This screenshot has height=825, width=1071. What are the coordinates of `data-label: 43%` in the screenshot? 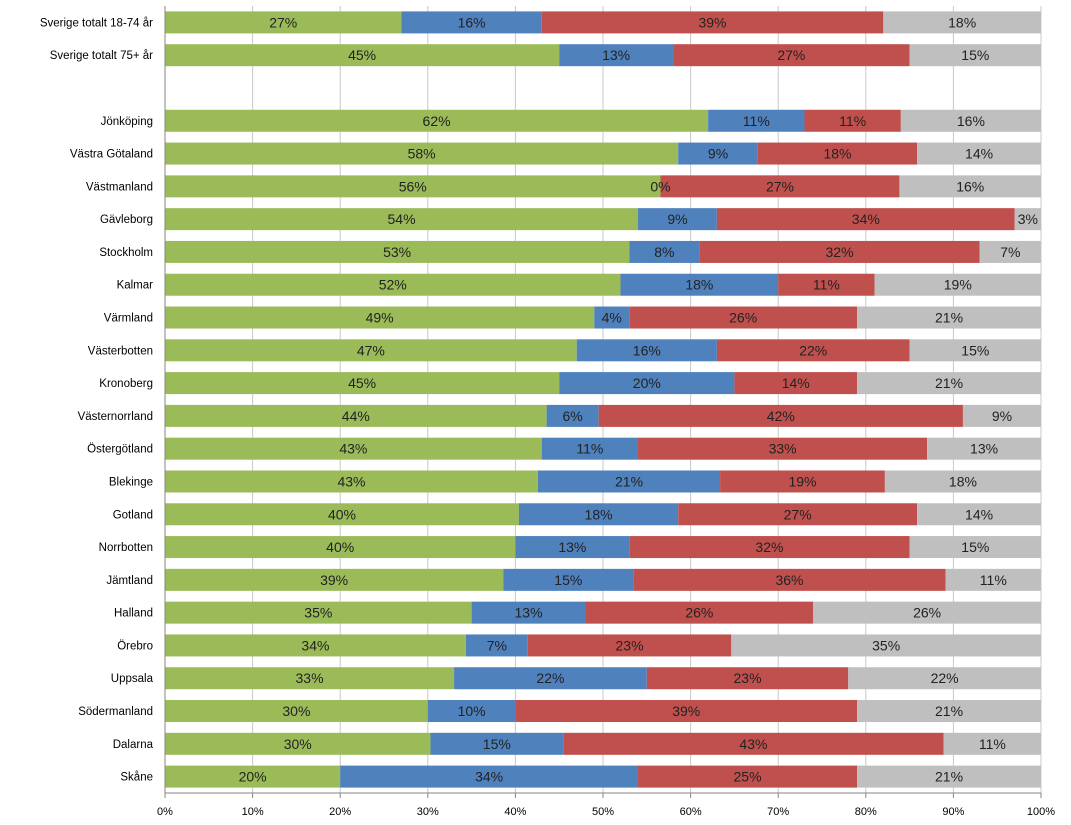 It's located at (753, 744).